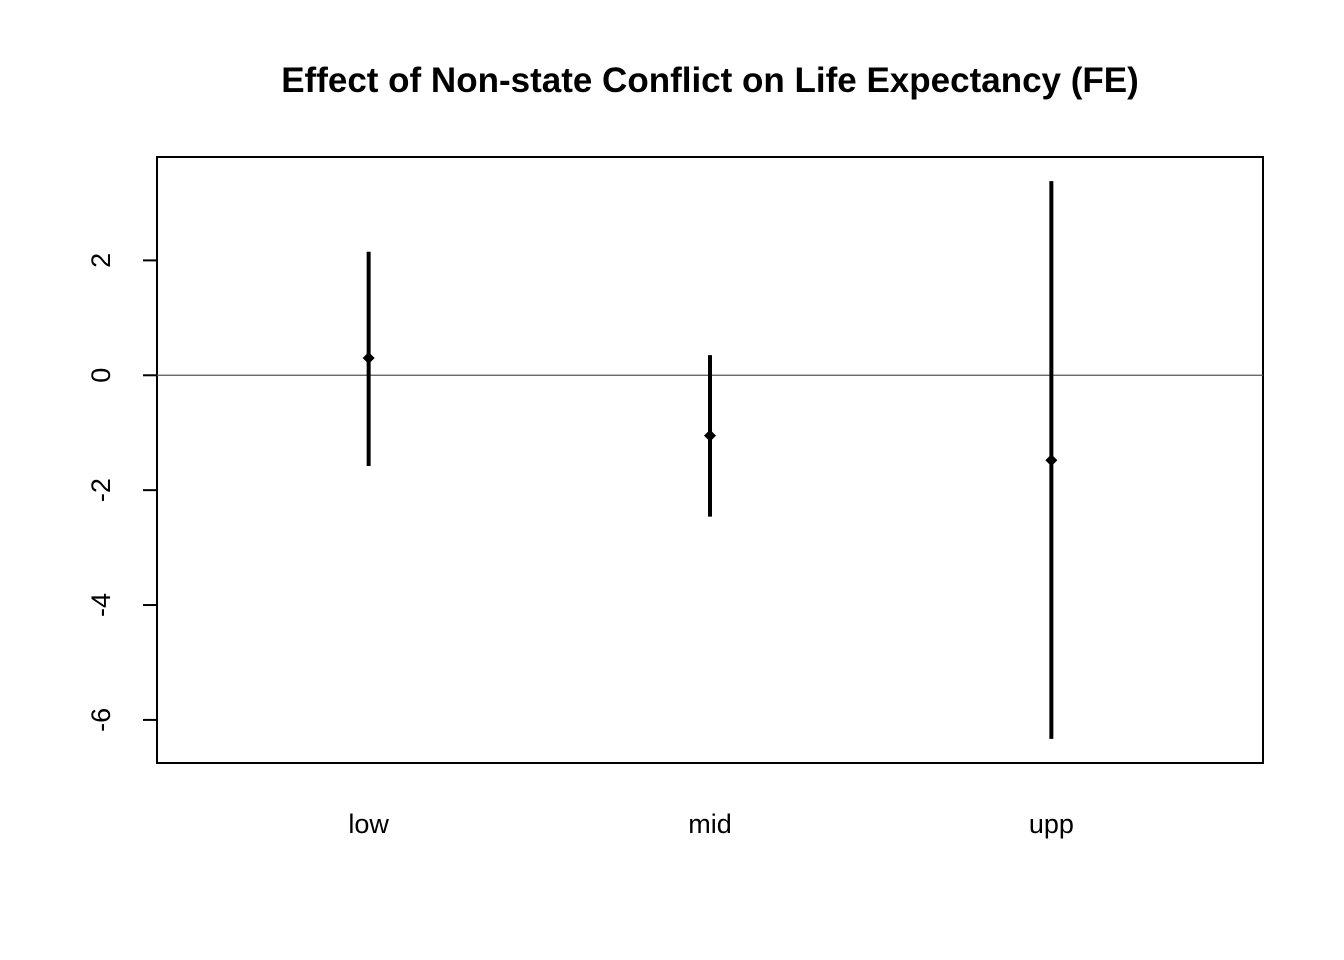  What do you see at coordinates (122, 492) in the screenshot?
I see `y-axis: -6 -4 -2 0 2` at bounding box center [122, 492].